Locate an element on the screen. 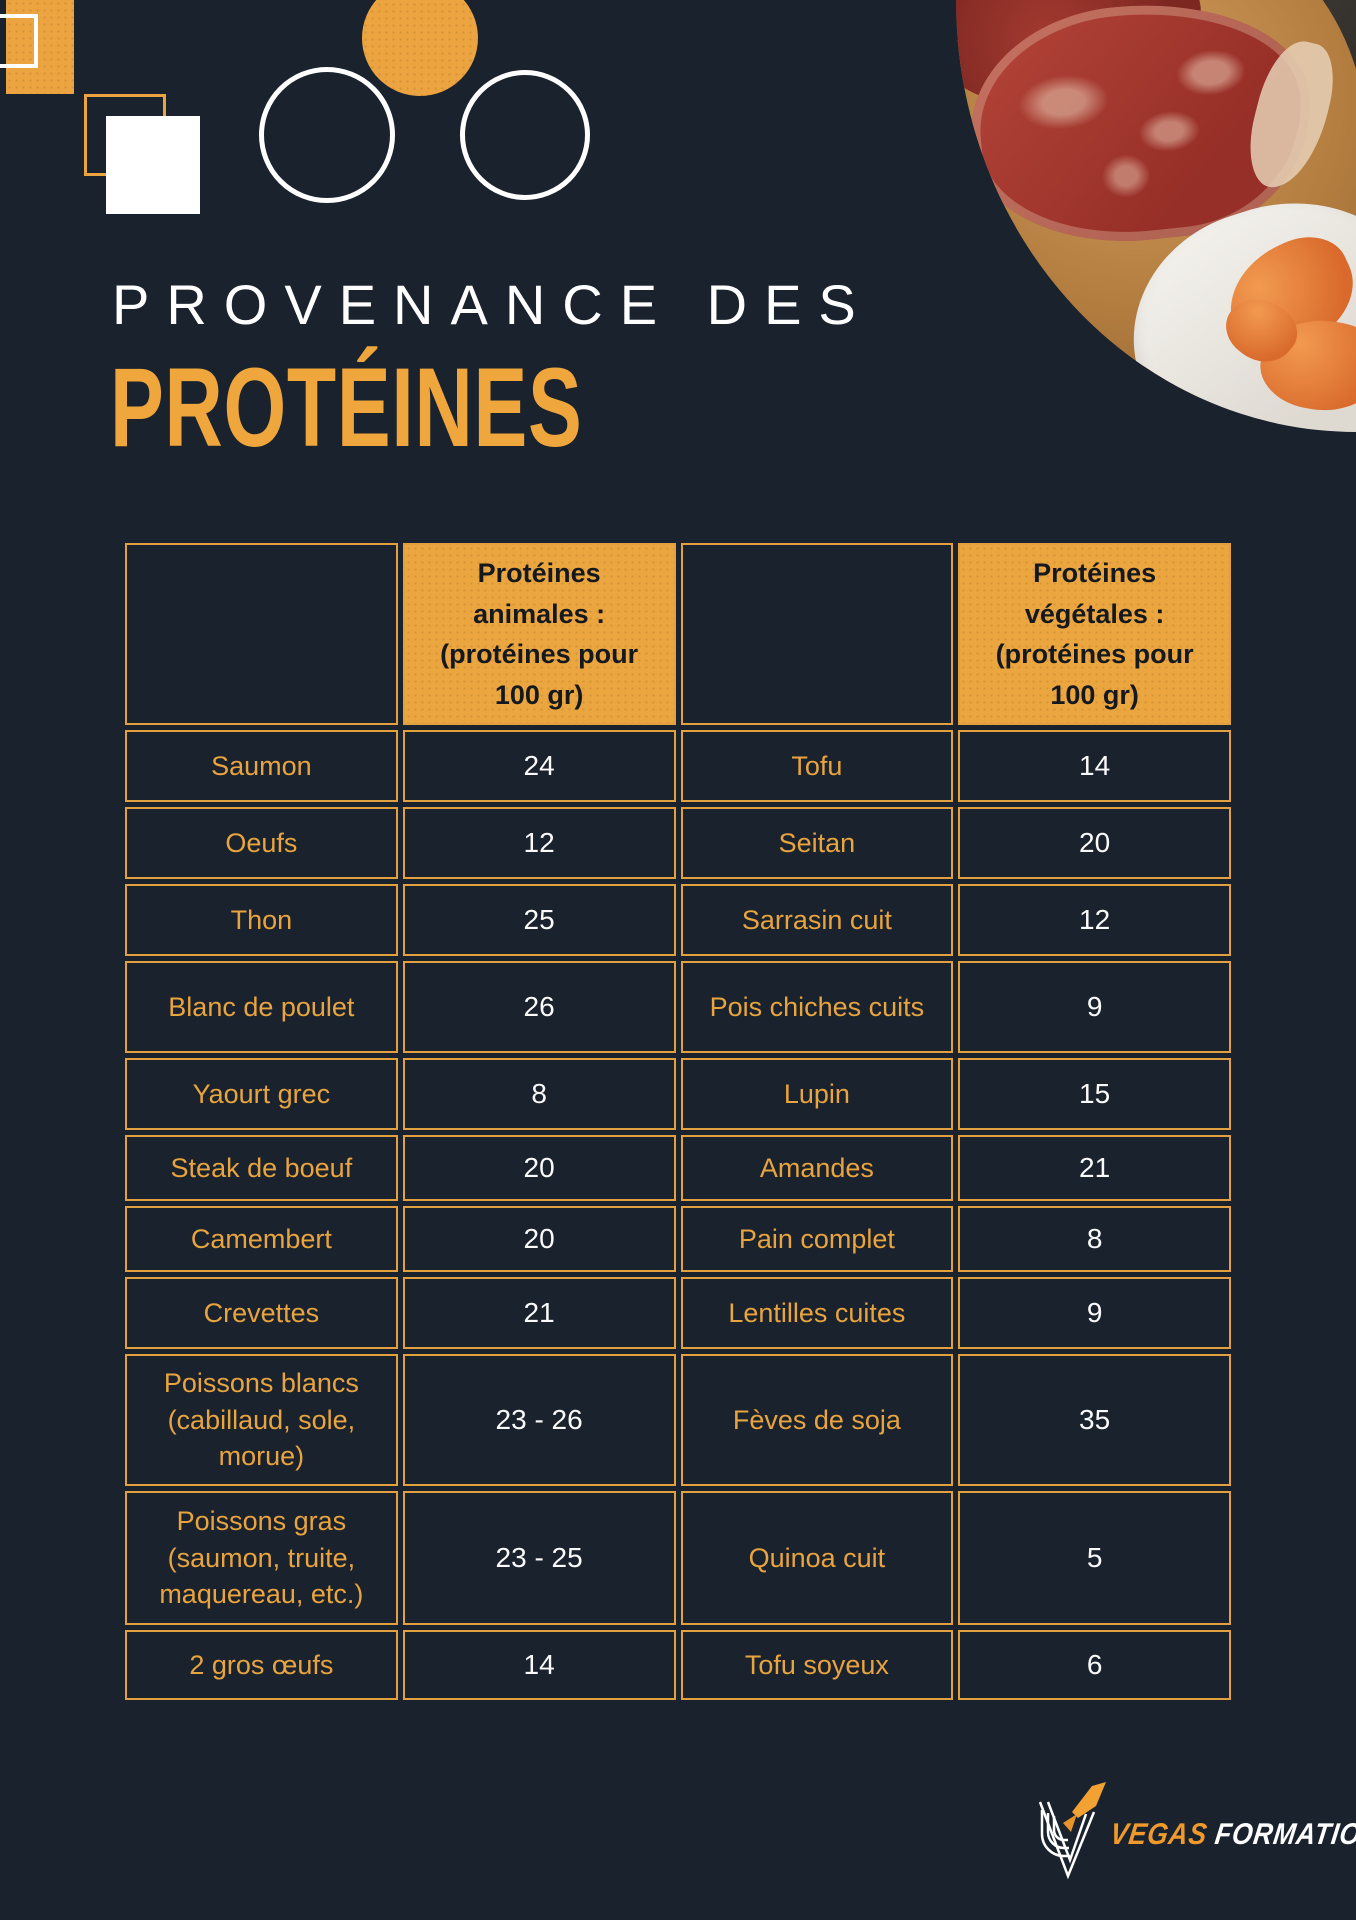 This screenshot has width=1356, height=1920. decor-orange-circle is located at coordinates (420, 48).